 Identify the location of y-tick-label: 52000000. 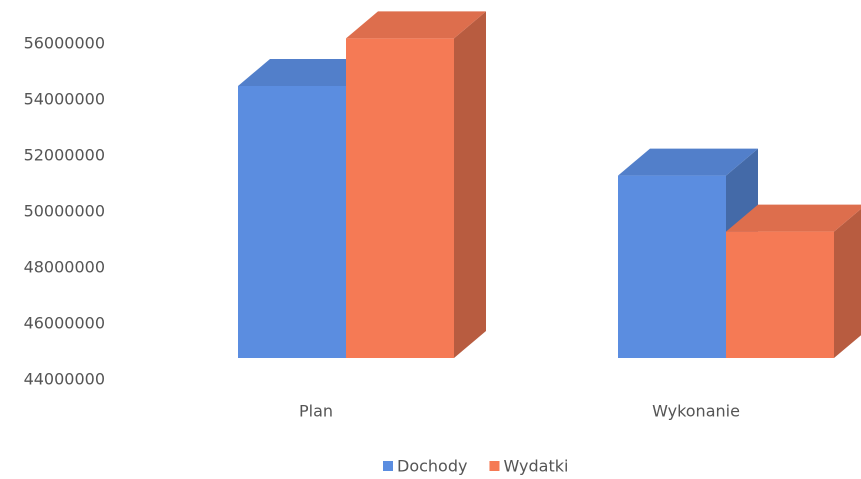
(64, 155).